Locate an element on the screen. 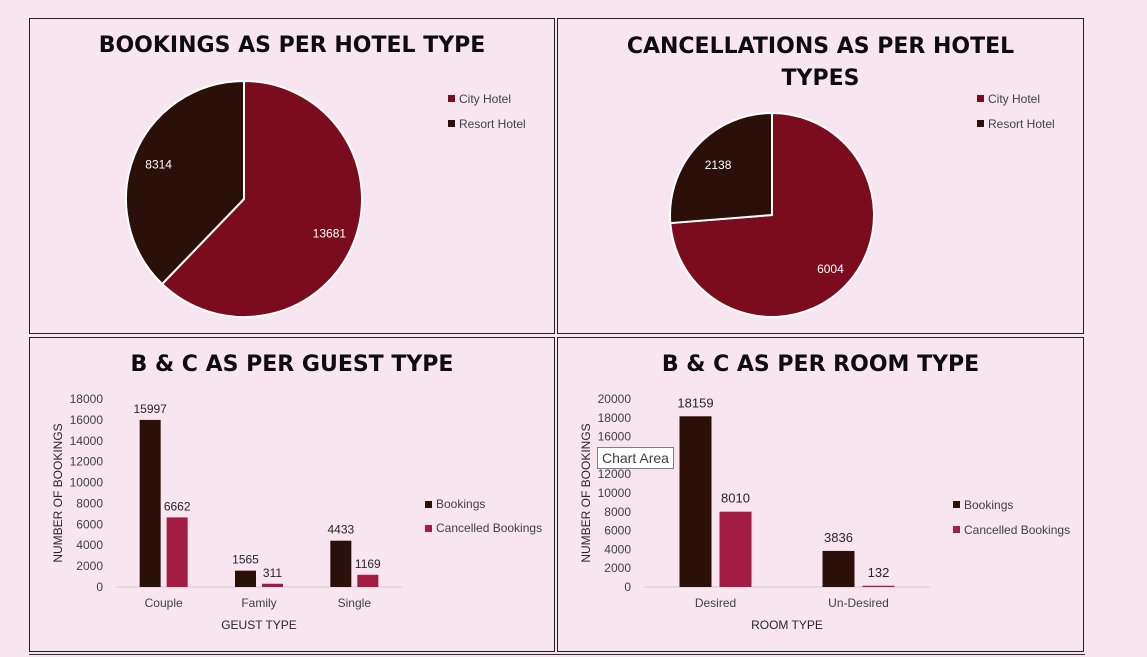 The width and height of the screenshot is (1147, 657). data-label: 1169 is located at coordinates (368, 564).